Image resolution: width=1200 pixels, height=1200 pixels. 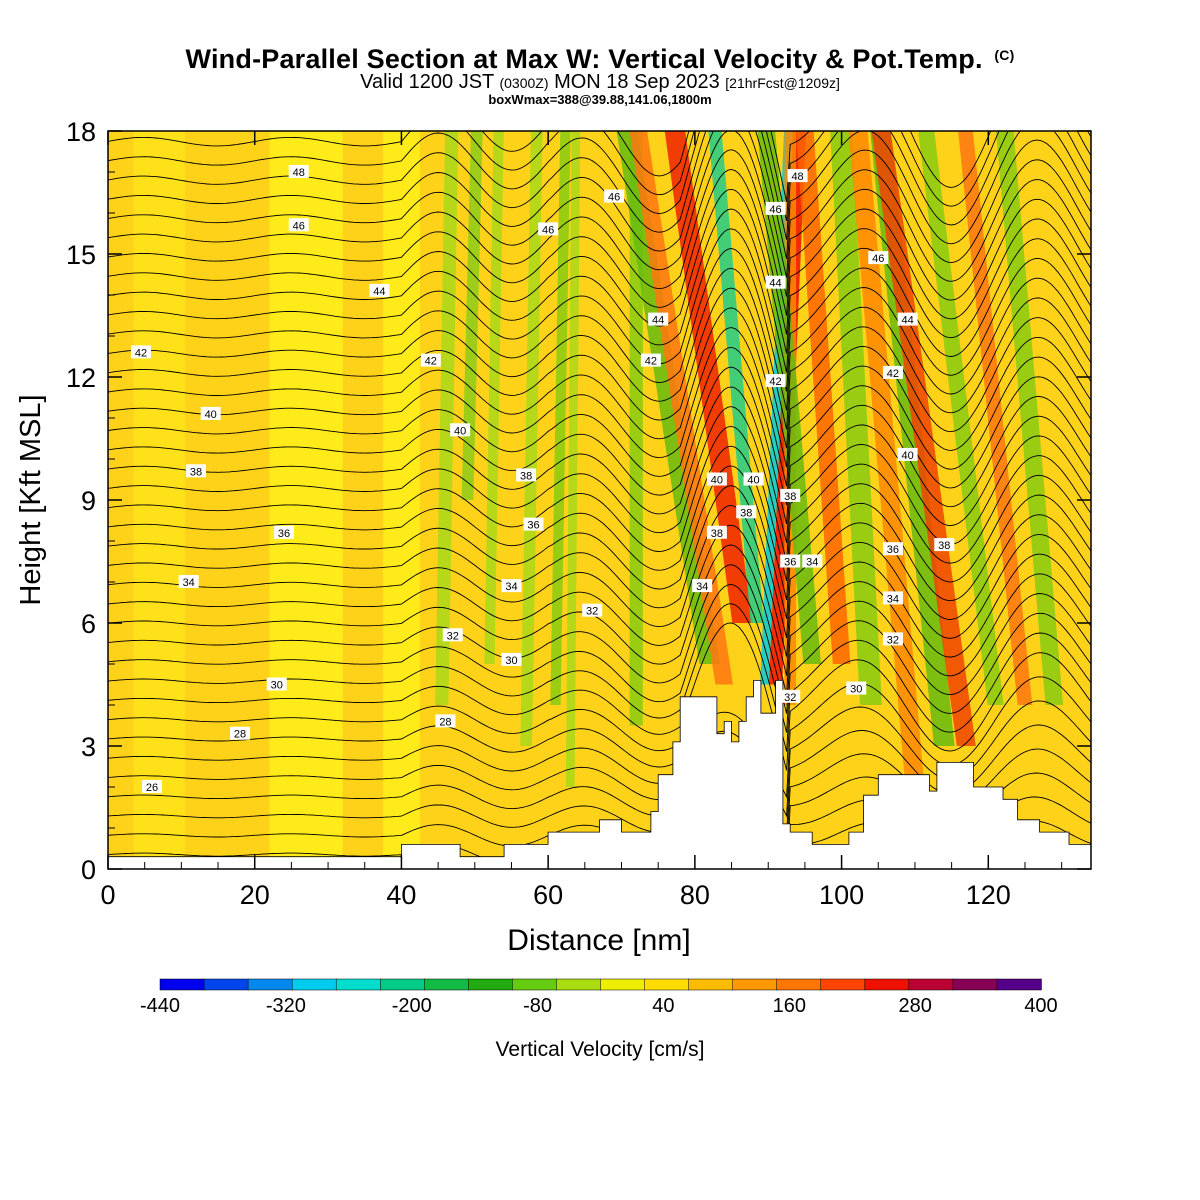 What do you see at coordinates (107, 895) in the screenshot?
I see `x-tick-label: 0` at bounding box center [107, 895].